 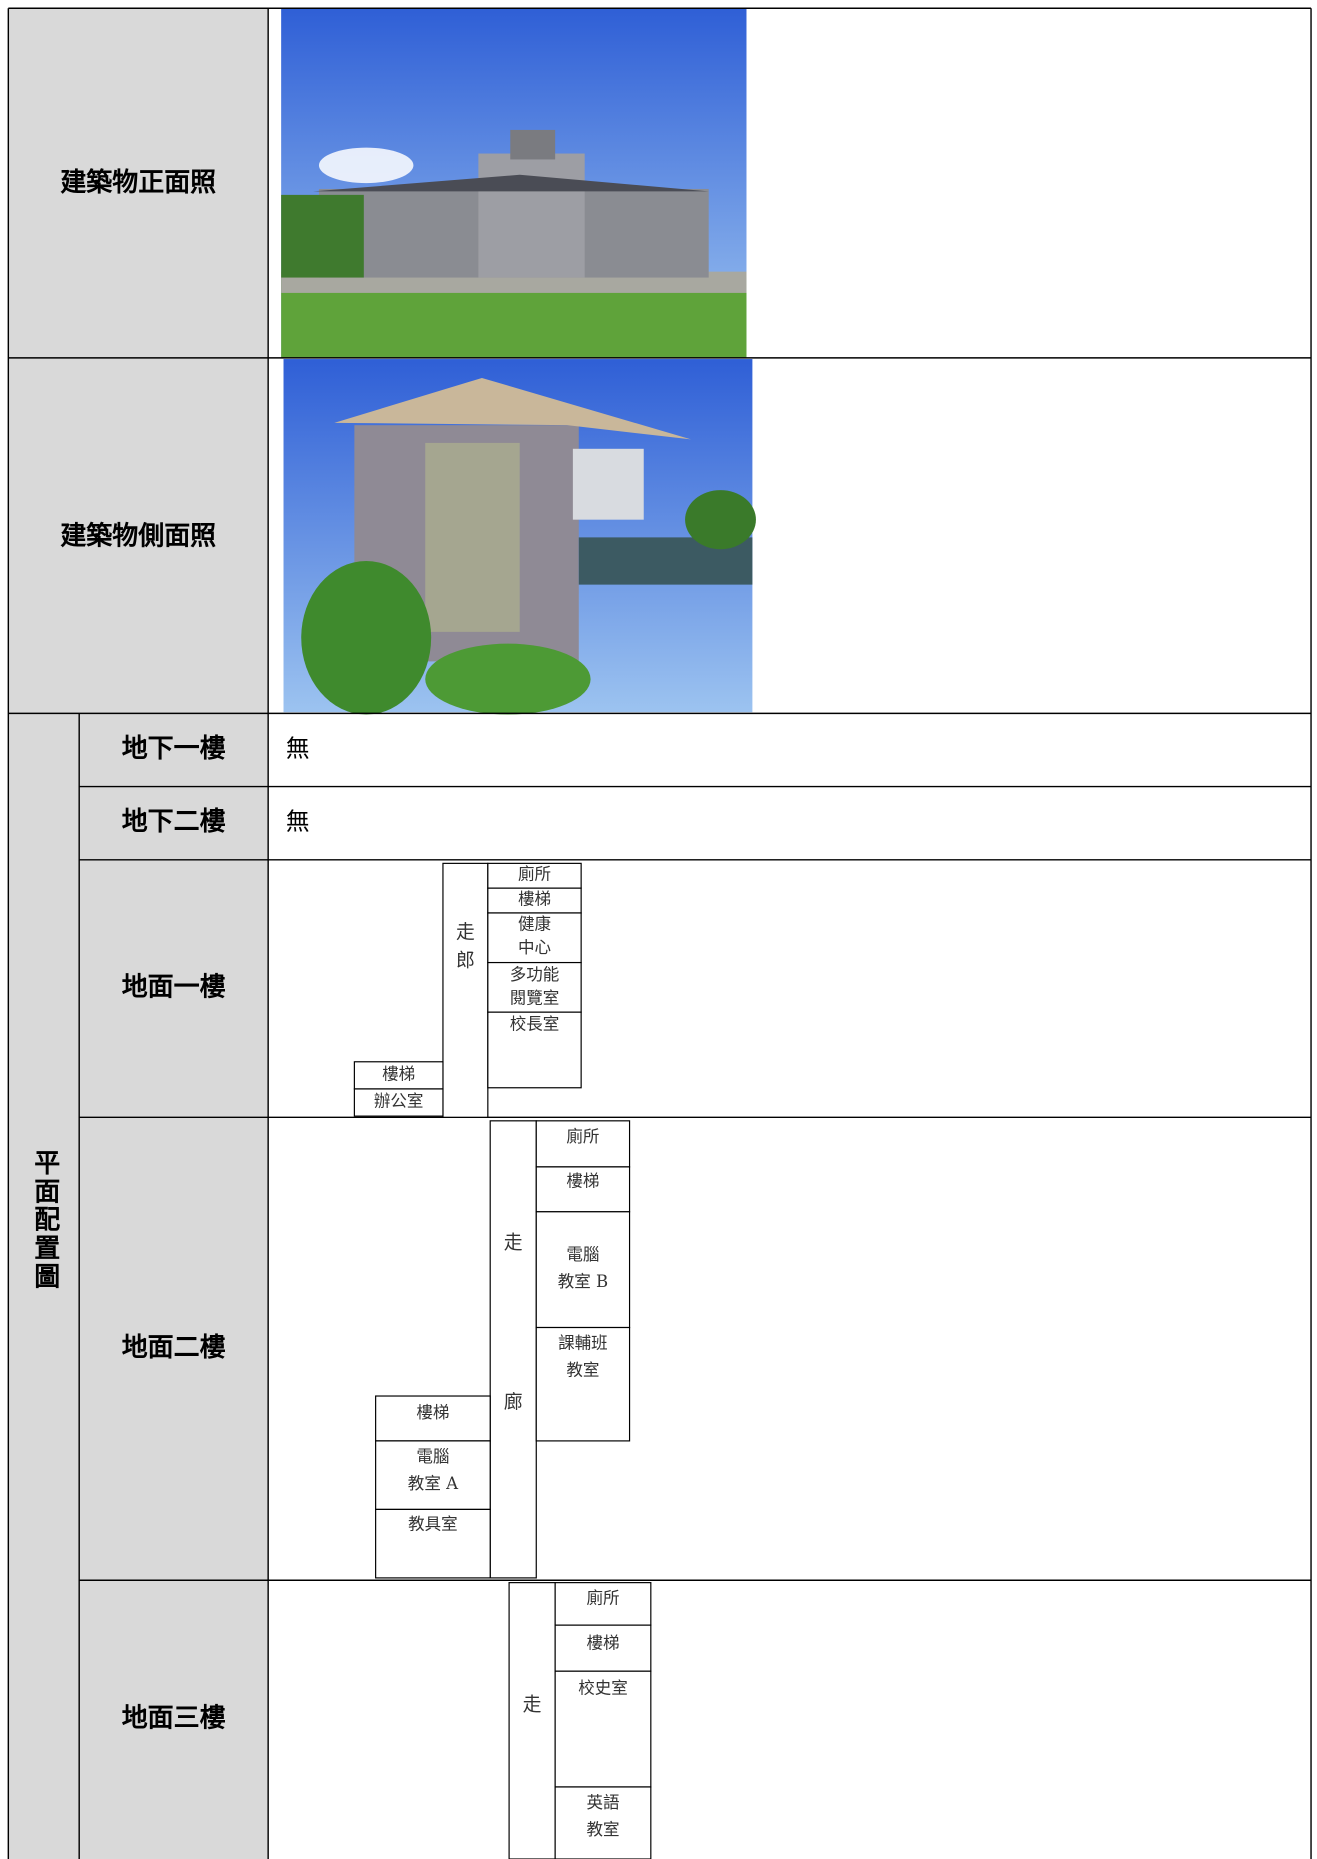 What do you see at coordinates (174, 1347) in the screenshot?
I see `floor-name: 地面二樓` at bounding box center [174, 1347].